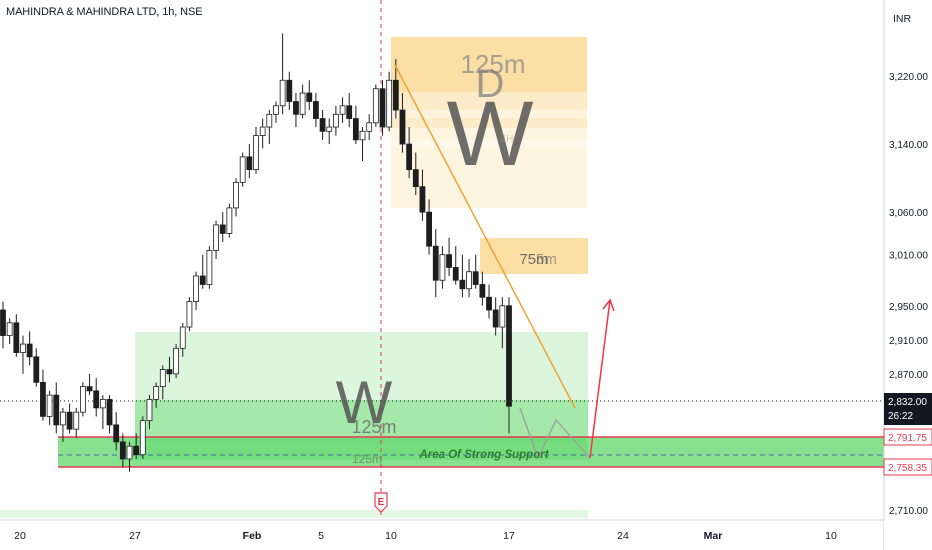  Describe the element at coordinates (533, 259) in the screenshot. I see `label-mid-75m: 75m` at that location.